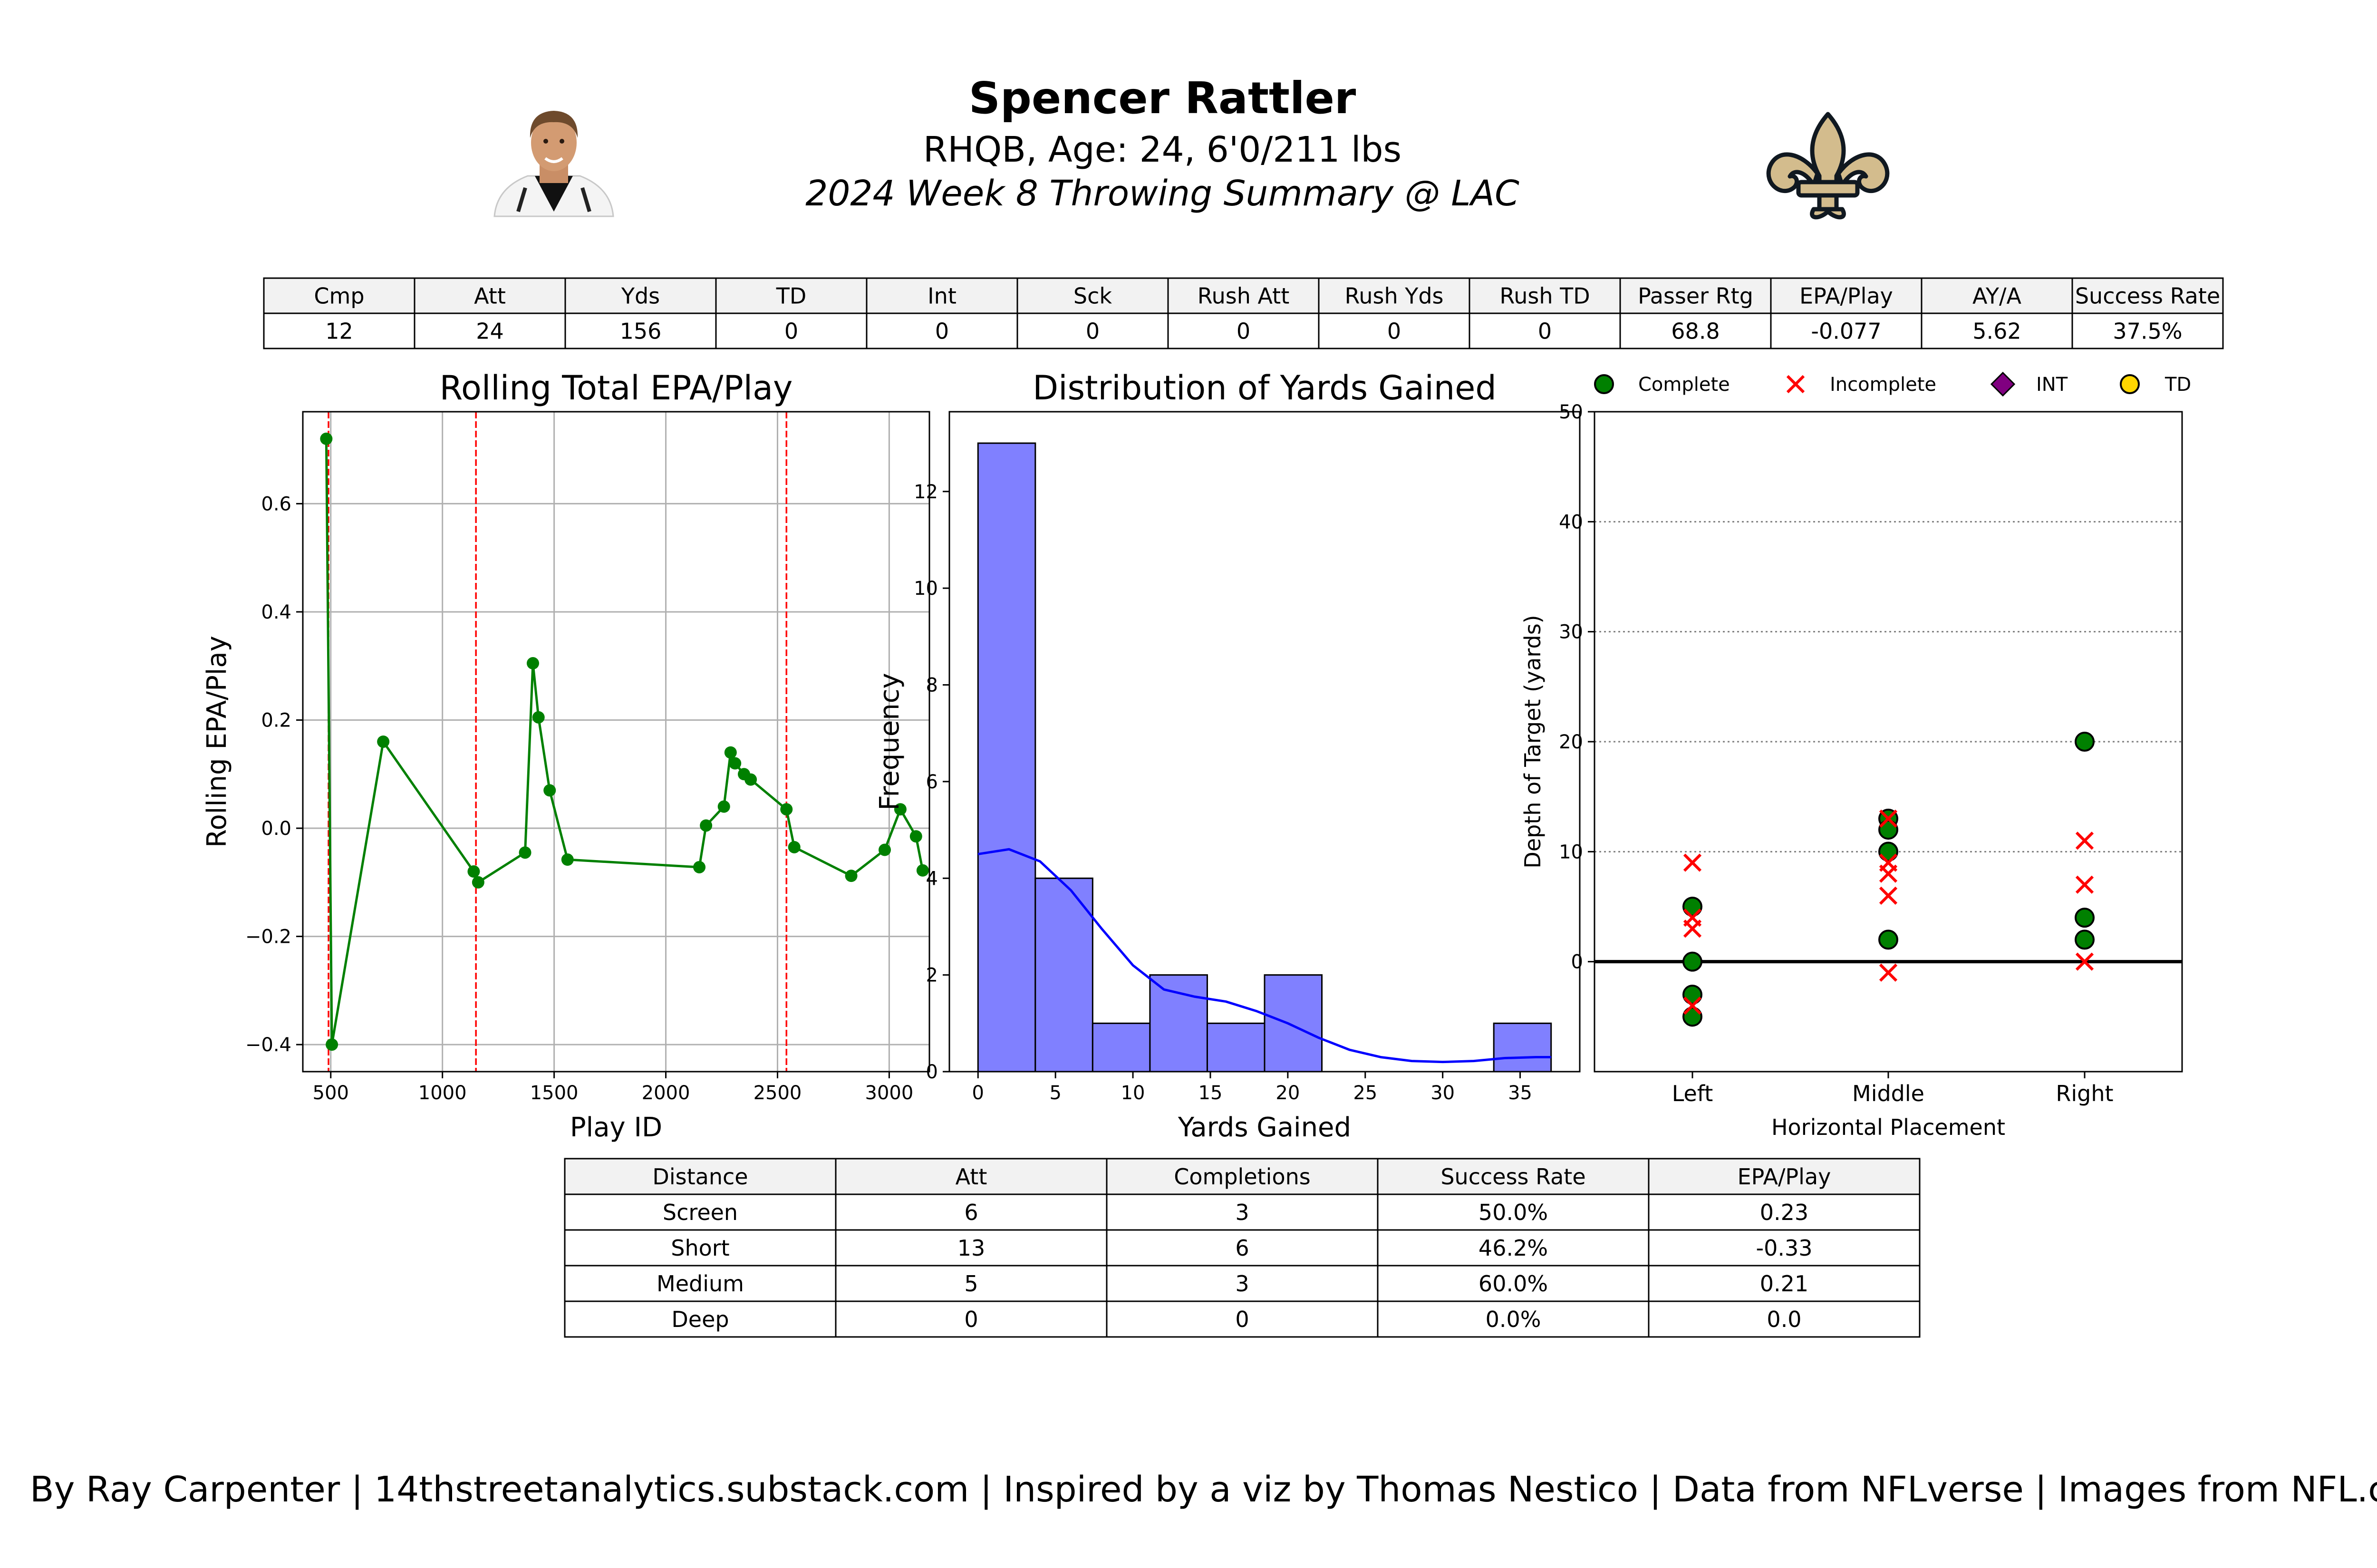  I want to click on player-name: Spencer Rattler, so click(1162, 98).